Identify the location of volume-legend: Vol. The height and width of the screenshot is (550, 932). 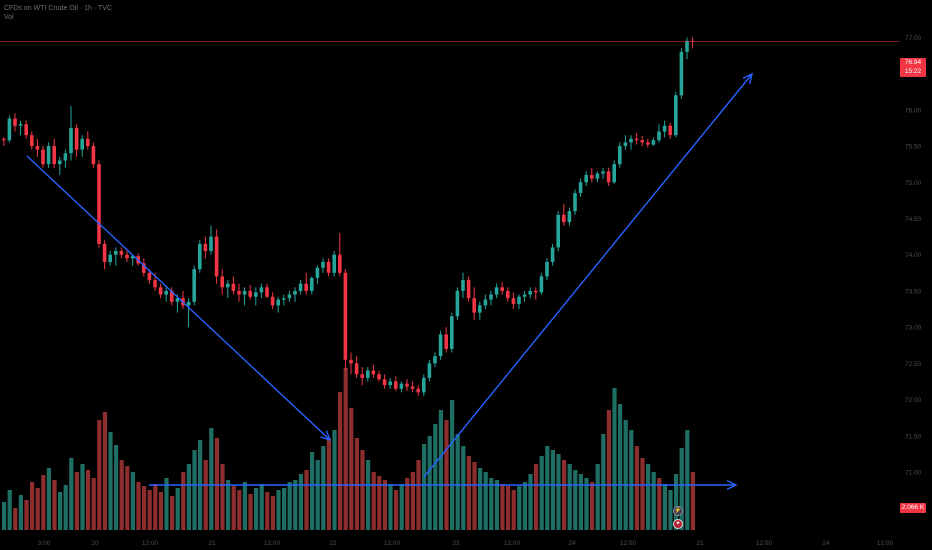
(9, 17).